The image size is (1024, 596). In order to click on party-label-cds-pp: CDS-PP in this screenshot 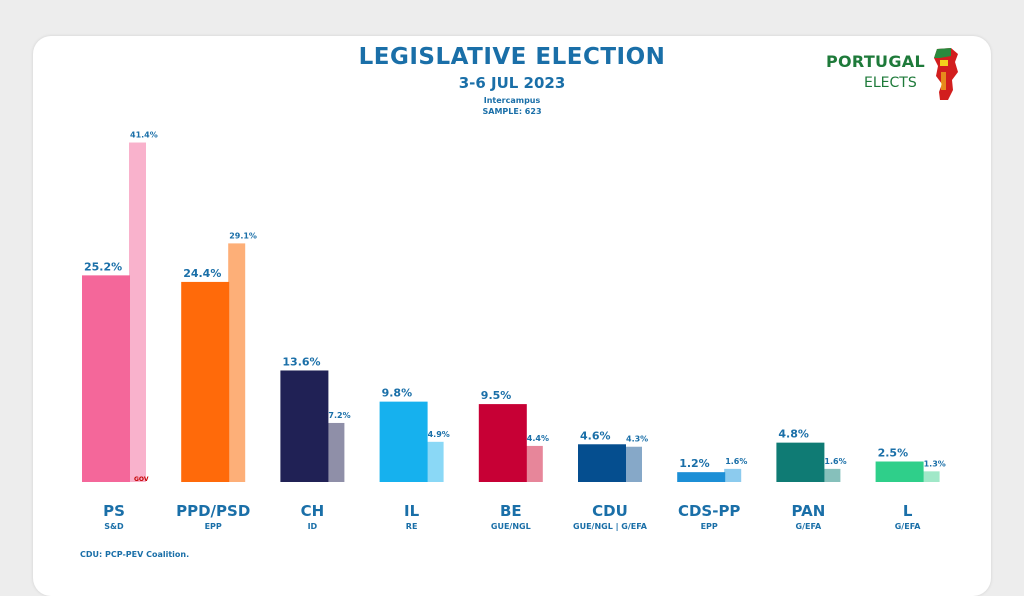, I will do `click(709, 511)`.